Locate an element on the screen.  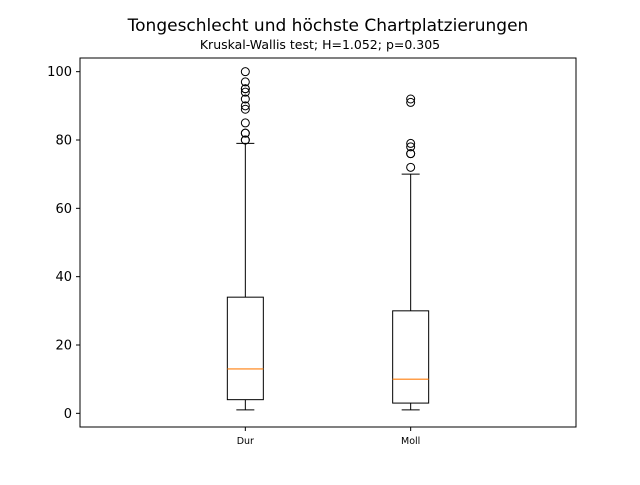
ytick-label-100: 100 is located at coordinates (59, 72).